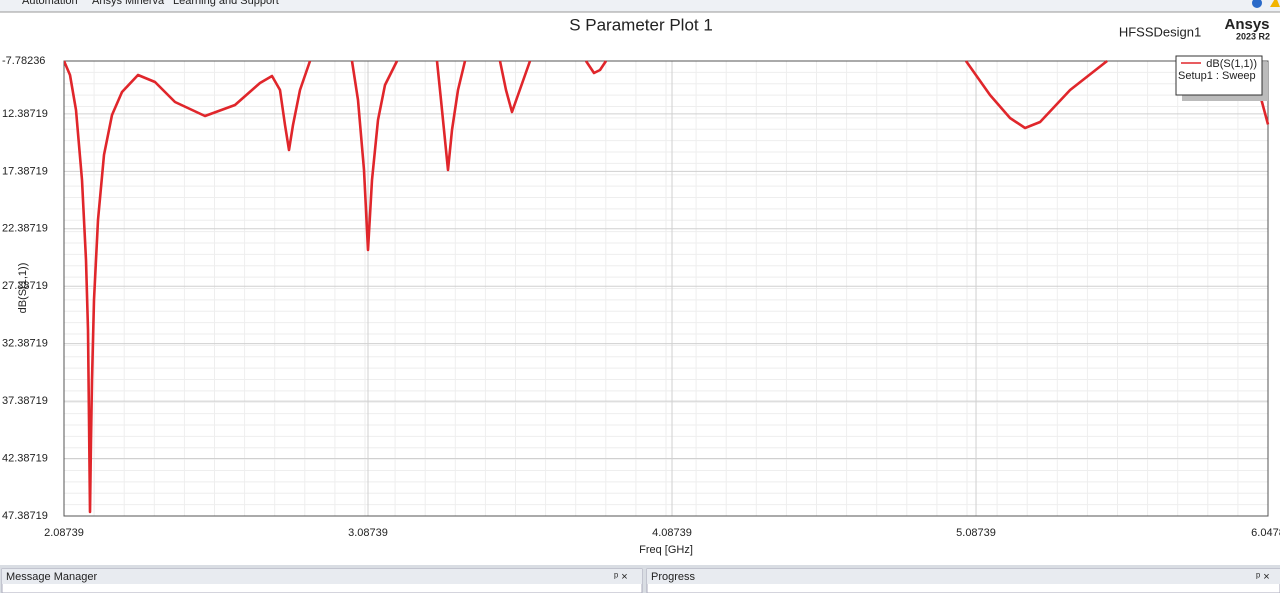  What do you see at coordinates (641, 24) in the screenshot?
I see `chart-title: S Parameter Plot 1` at bounding box center [641, 24].